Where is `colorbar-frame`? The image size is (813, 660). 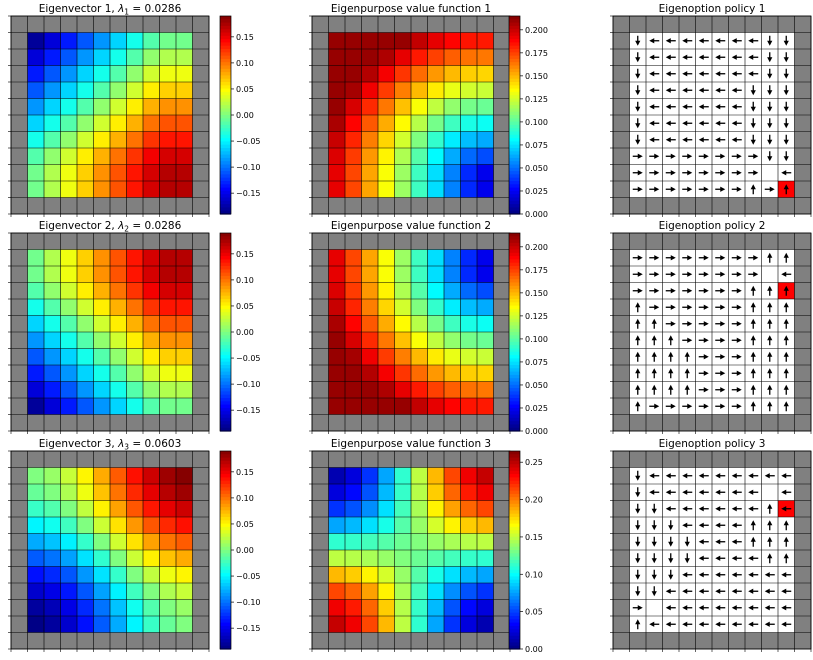
colorbar-frame is located at coordinates (514, 332).